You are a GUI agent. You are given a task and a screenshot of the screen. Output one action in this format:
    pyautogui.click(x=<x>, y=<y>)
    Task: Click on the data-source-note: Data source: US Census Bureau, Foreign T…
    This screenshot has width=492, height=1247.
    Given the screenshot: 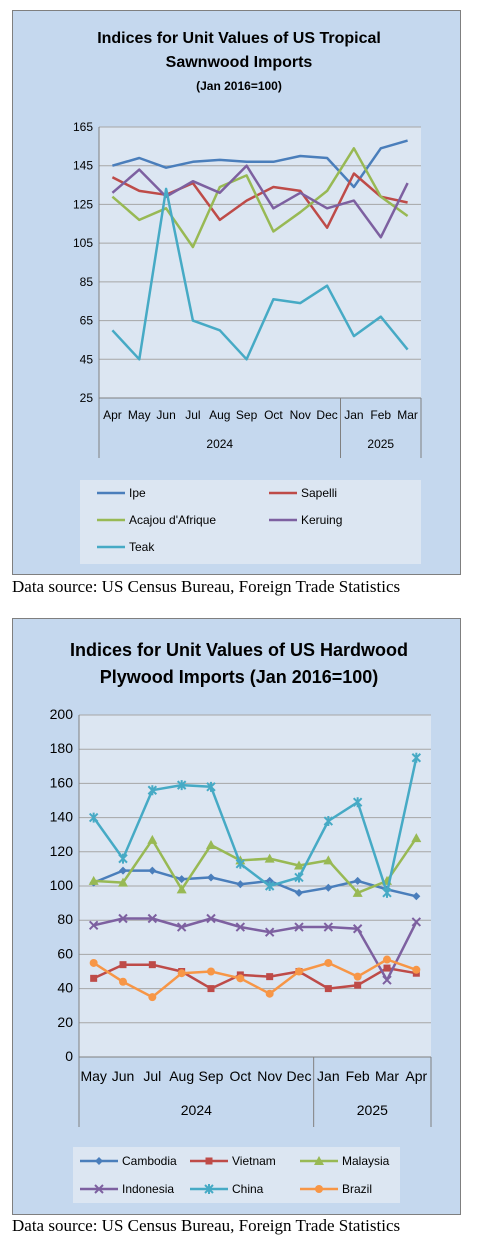 What is the action you would take?
    pyautogui.click(x=206, y=1225)
    